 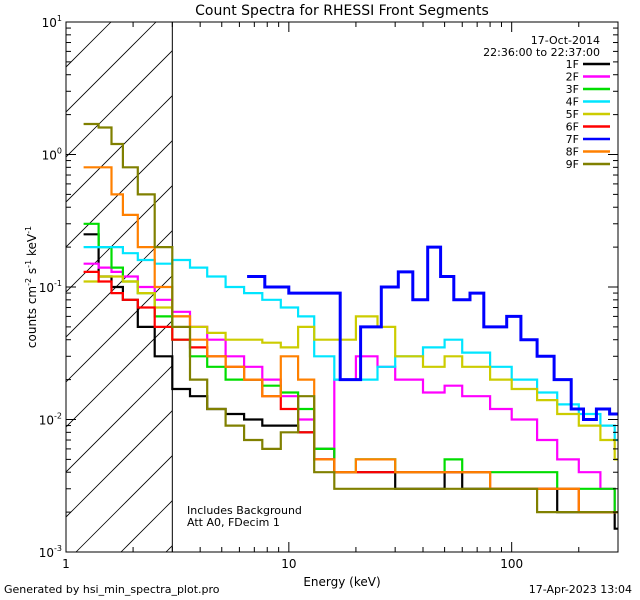 I want to click on x-tick-label: 10, so click(x=288, y=564).